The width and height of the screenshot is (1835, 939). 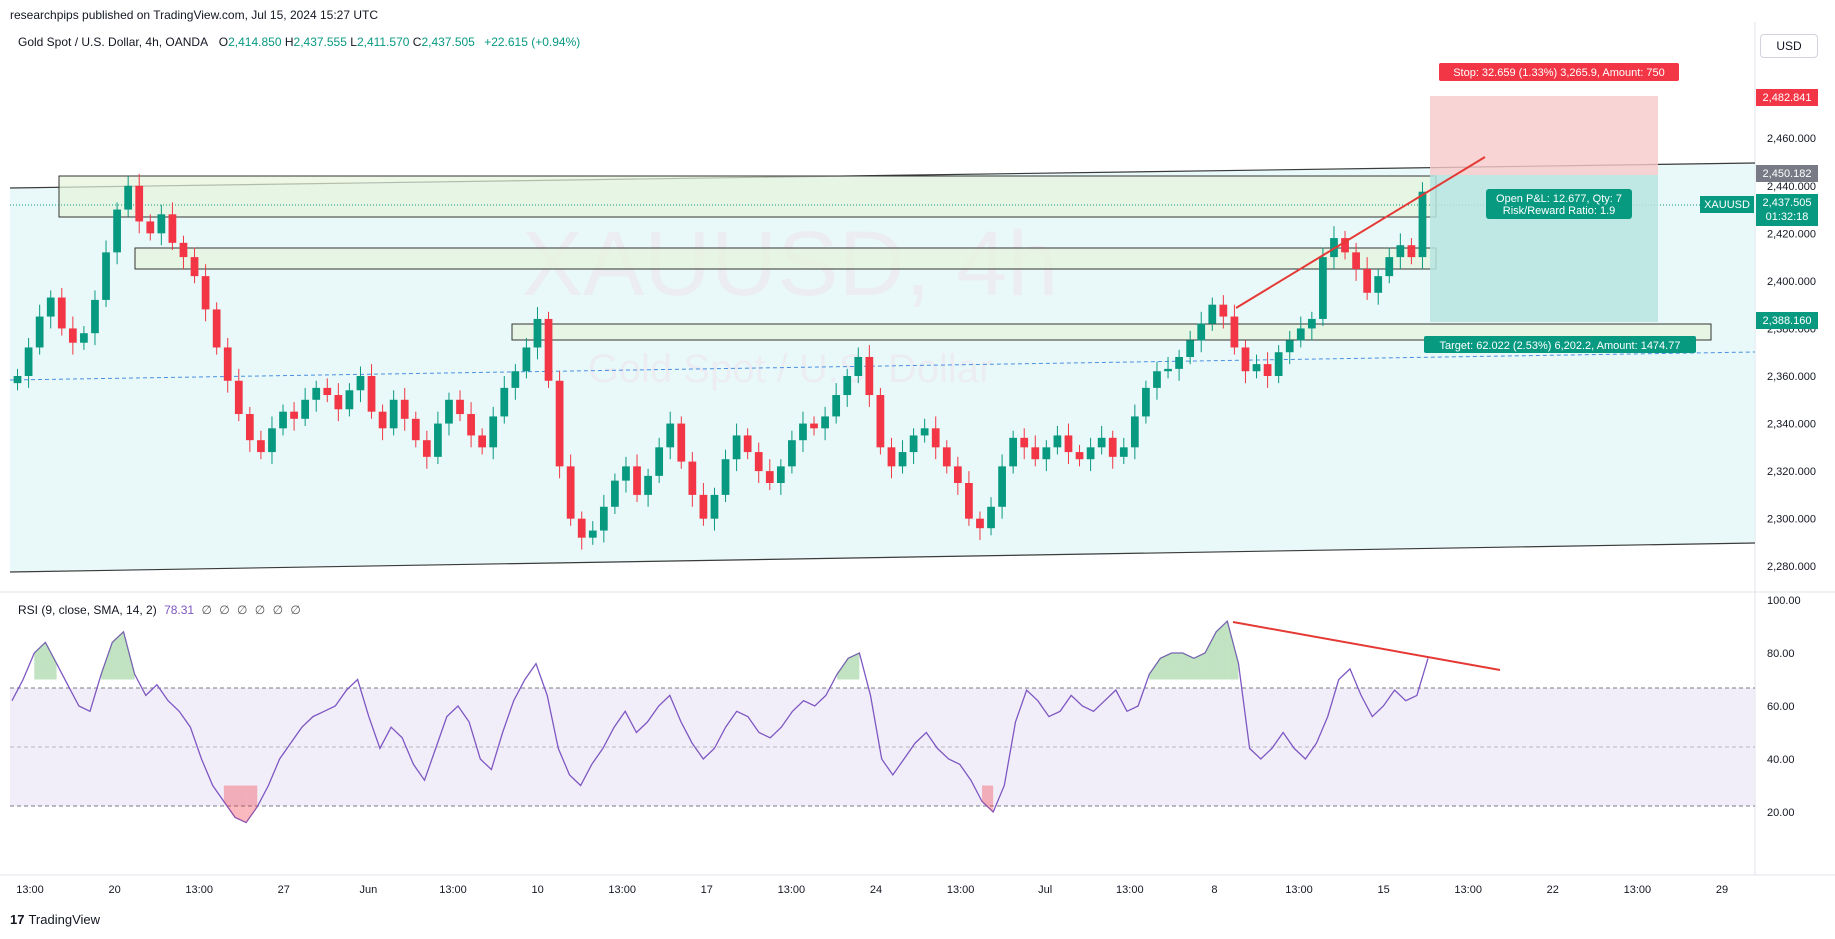 What do you see at coordinates (532, 42) in the screenshot?
I see `change-value: +22.615 (+0.94%)` at bounding box center [532, 42].